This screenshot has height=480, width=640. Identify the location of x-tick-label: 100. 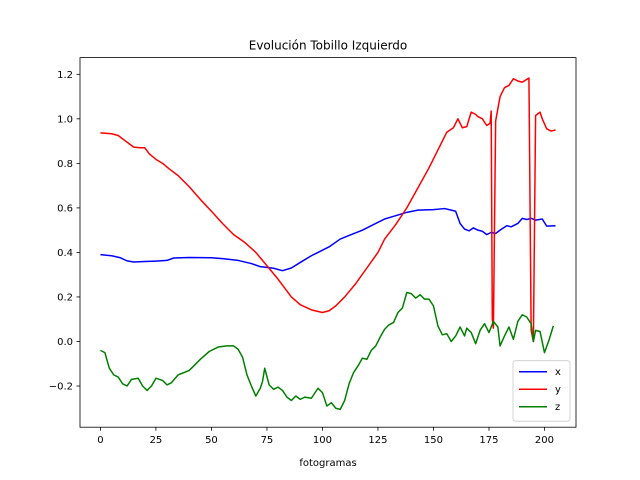
(322, 440).